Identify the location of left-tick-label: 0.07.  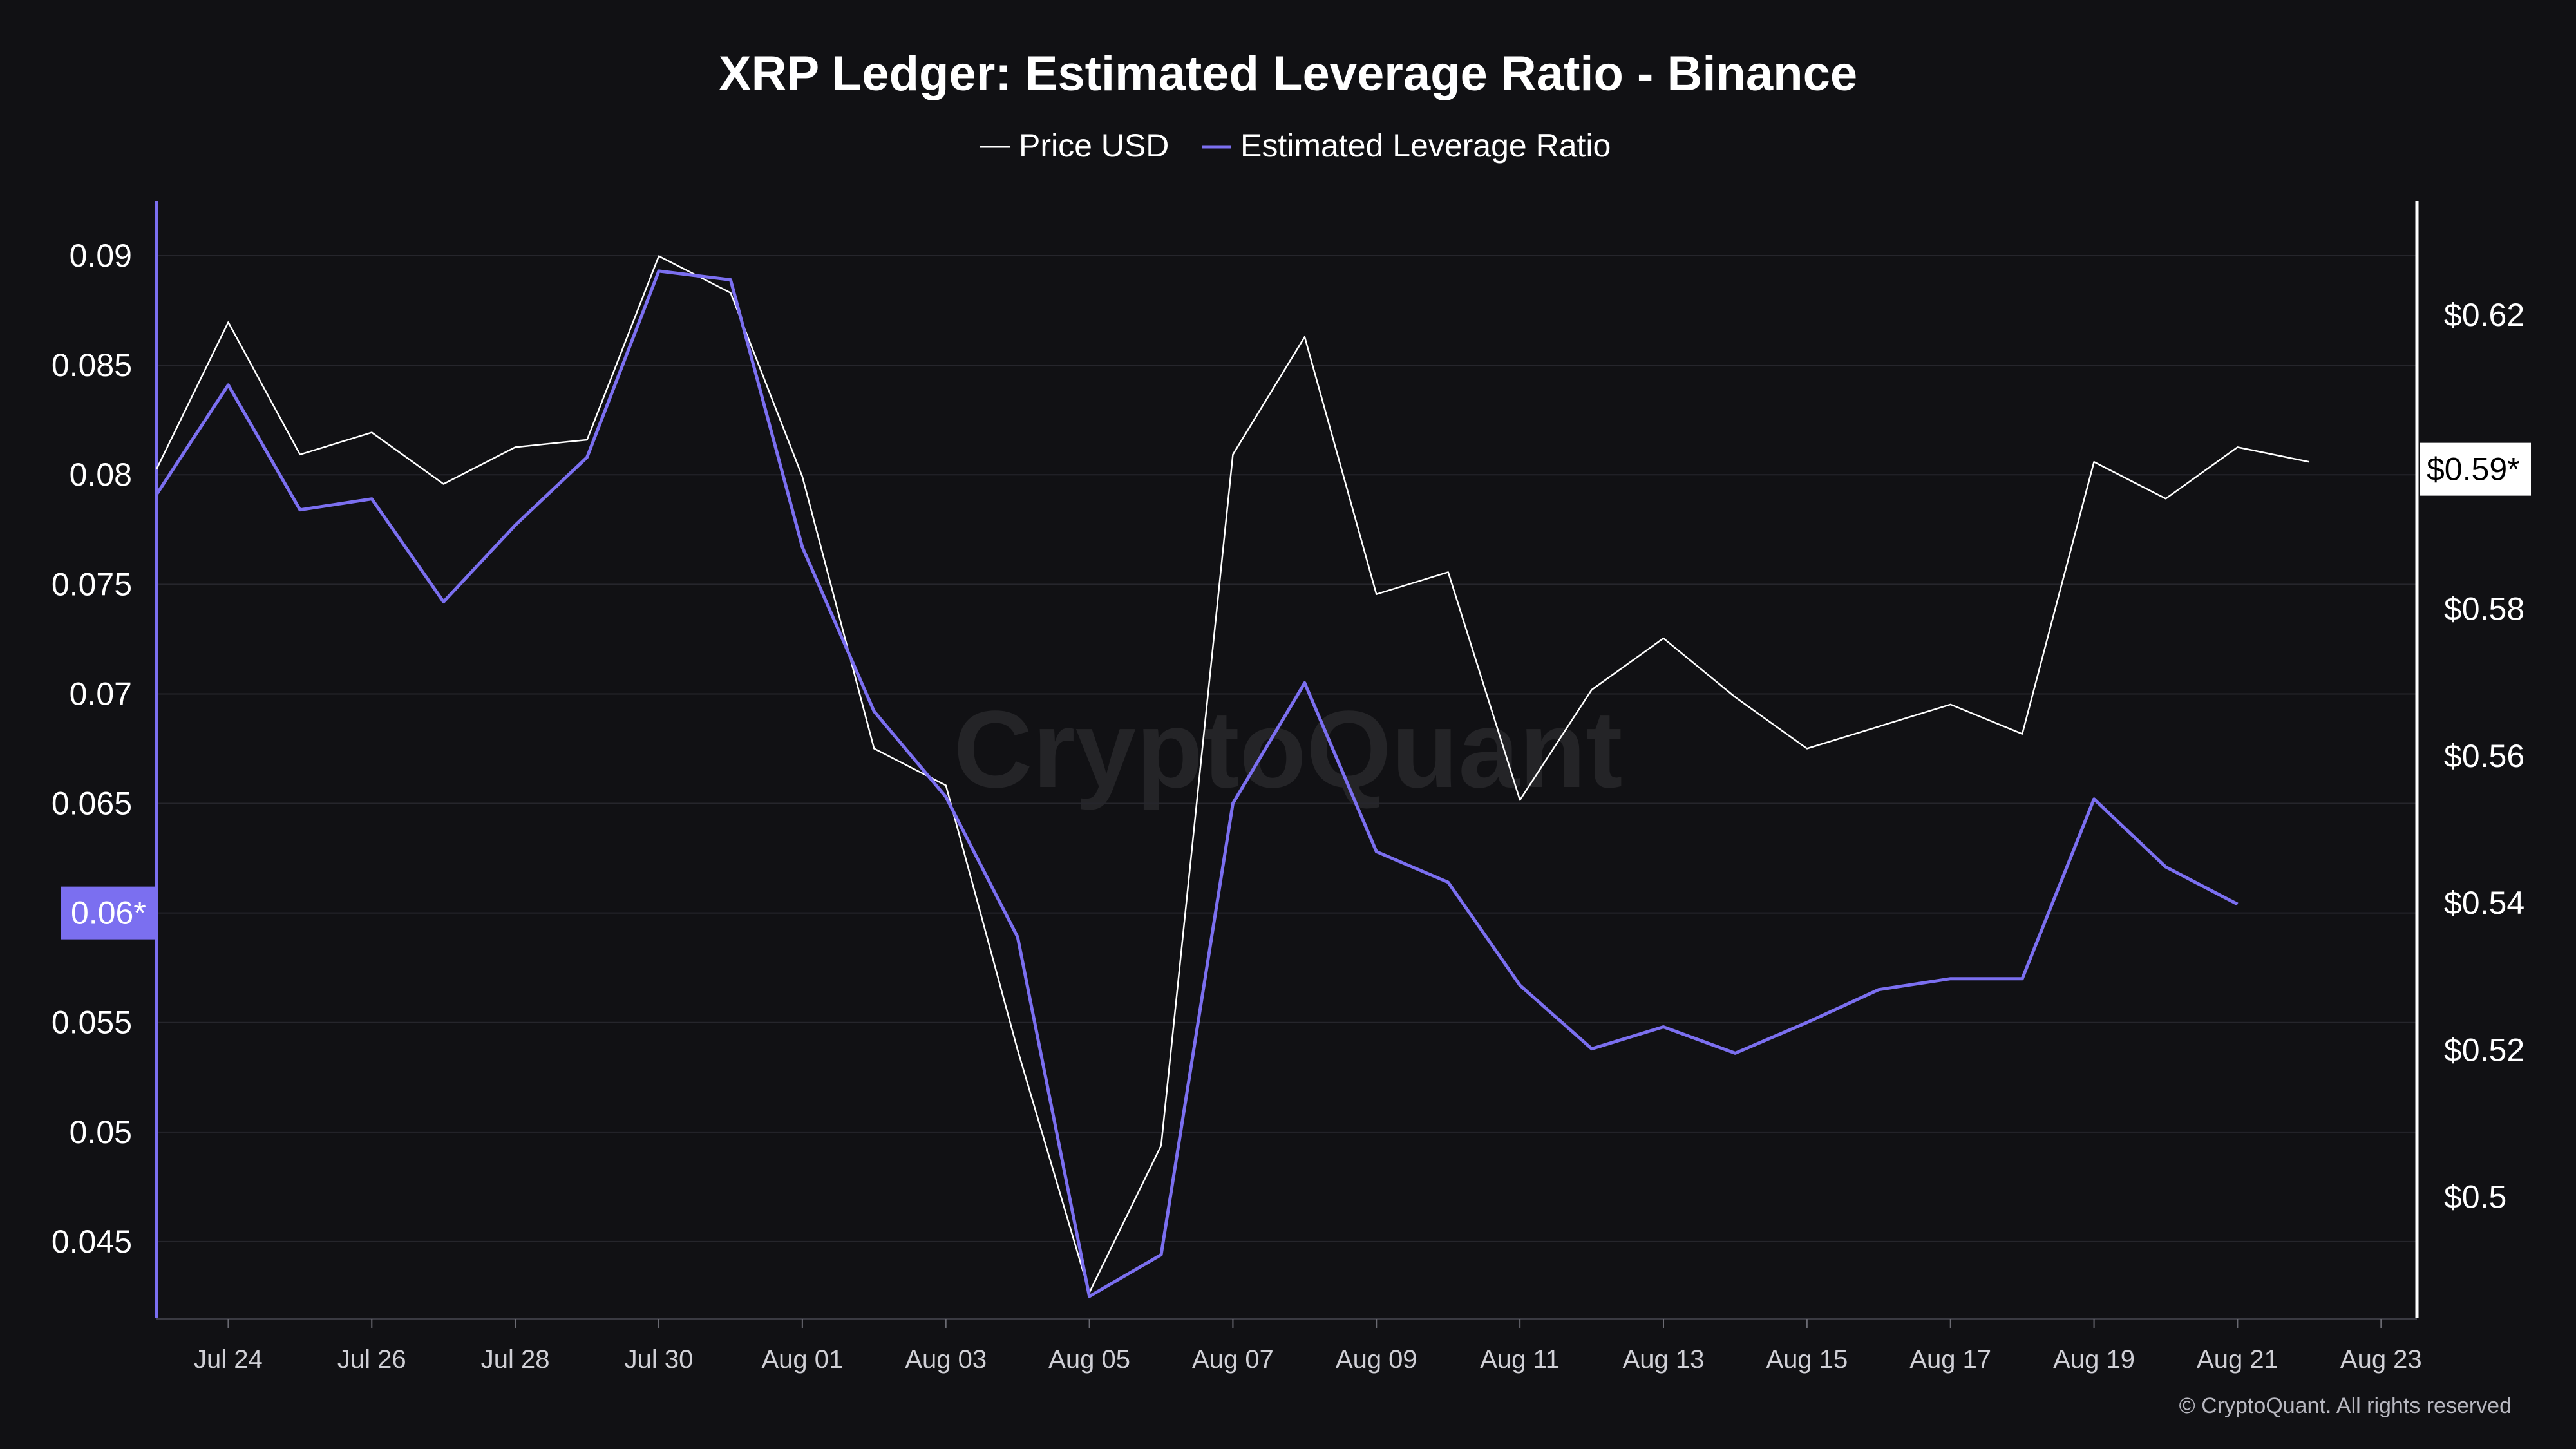
(101, 694).